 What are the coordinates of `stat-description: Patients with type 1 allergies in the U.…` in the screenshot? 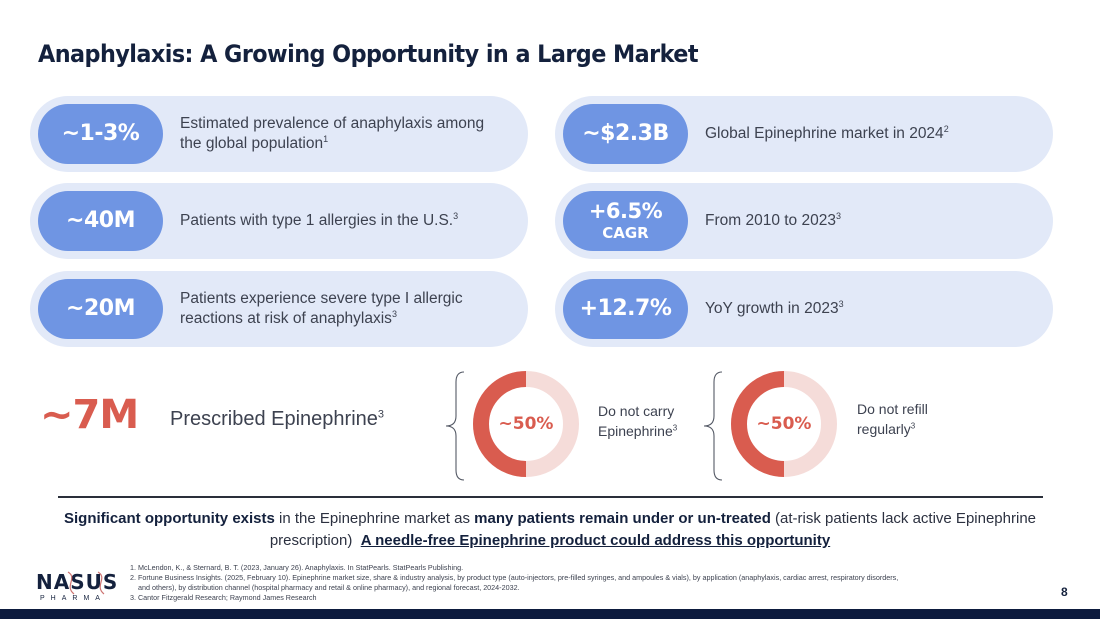 It's located at (344, 221).